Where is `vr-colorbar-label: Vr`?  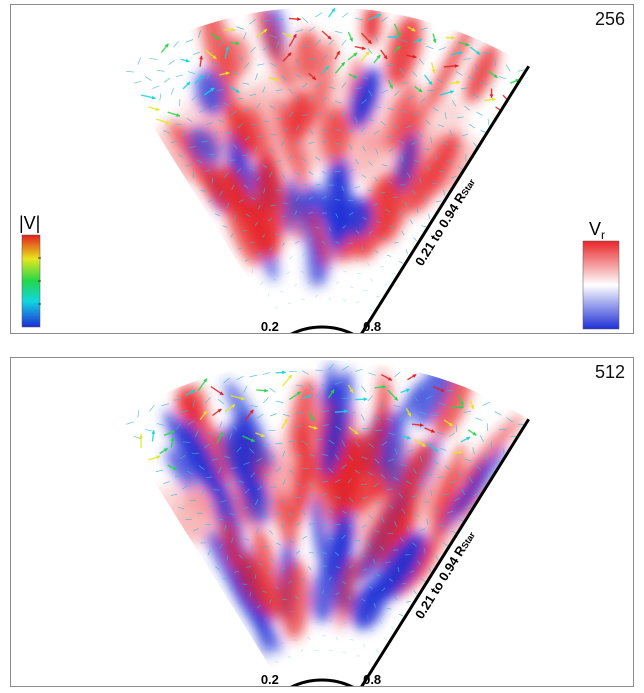
vr-colorbar-label: Vr is located at coordinates (597, 230).